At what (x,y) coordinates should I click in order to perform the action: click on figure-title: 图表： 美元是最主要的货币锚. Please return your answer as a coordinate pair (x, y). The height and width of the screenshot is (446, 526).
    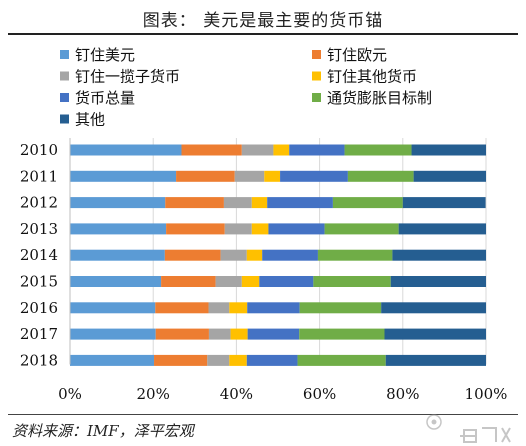
    Looking at the image, I should click on (263, 21).